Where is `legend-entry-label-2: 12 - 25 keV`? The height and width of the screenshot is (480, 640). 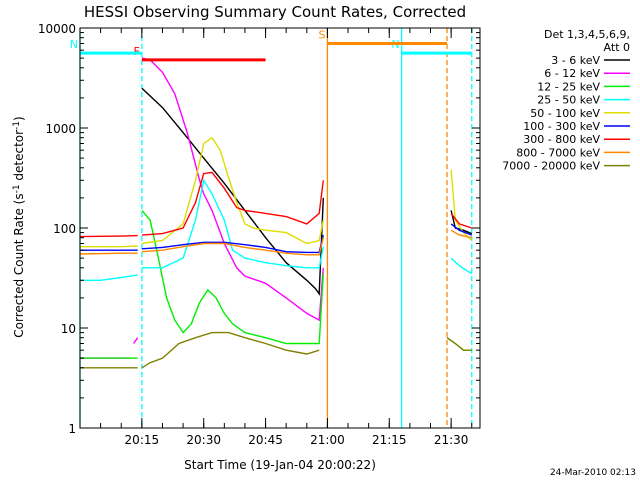 legend-entry-label-2: 12 - 25 keV is located at coordinates (568, 86).